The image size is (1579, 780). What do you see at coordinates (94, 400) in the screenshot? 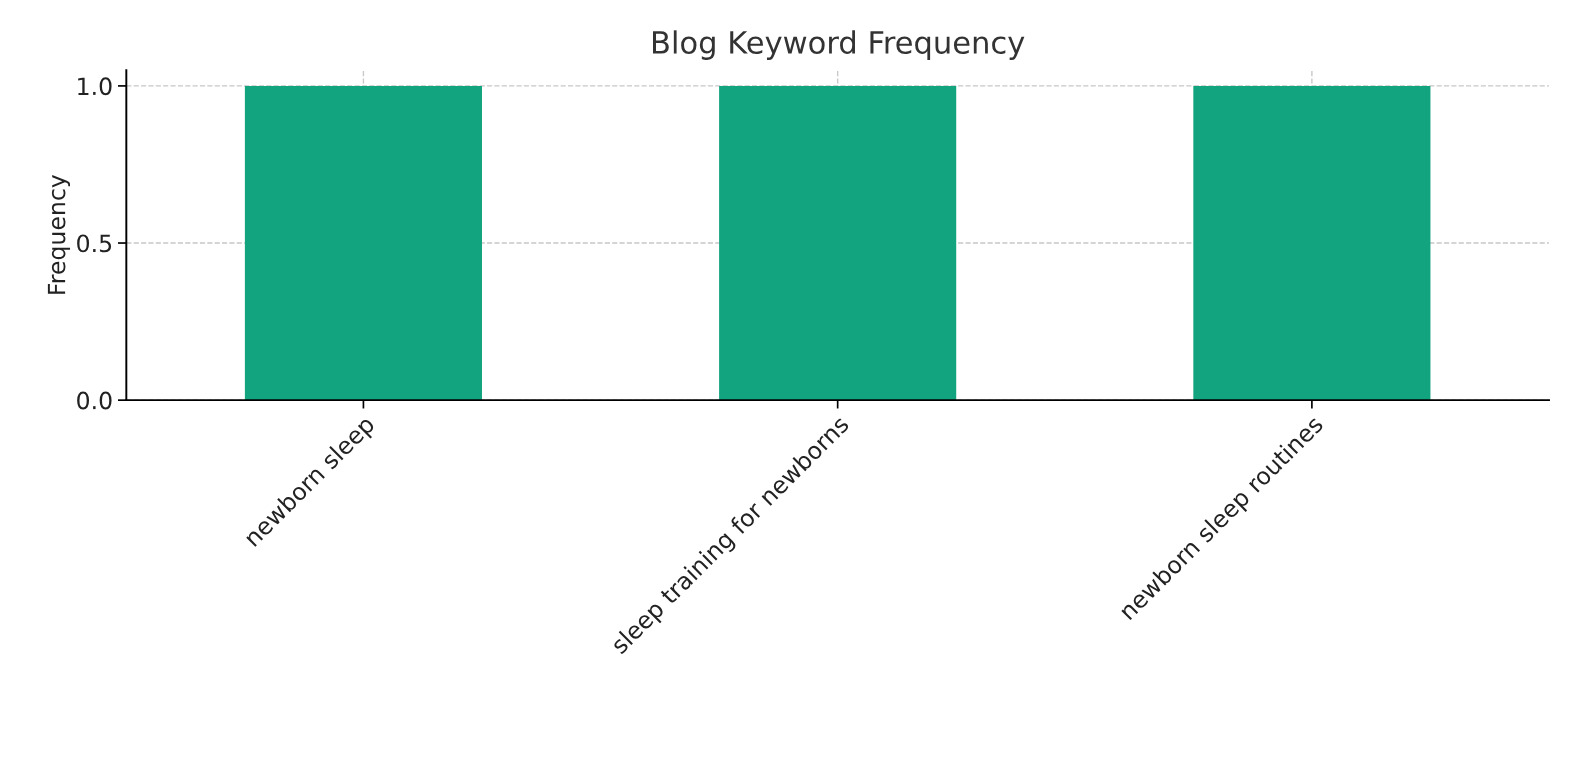
I see `y-tick-label: 0.0` at bounding box center [94, 400].